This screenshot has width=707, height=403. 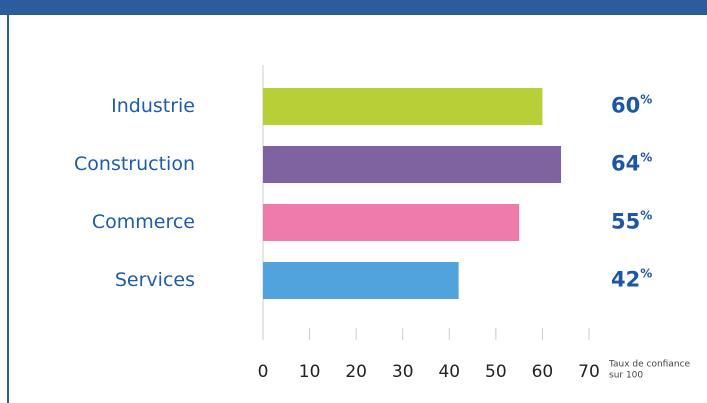 What do you see at coordinates (155, 280) in the screenshot?
I see `category-label: Services` at bounding box center [155, 280].